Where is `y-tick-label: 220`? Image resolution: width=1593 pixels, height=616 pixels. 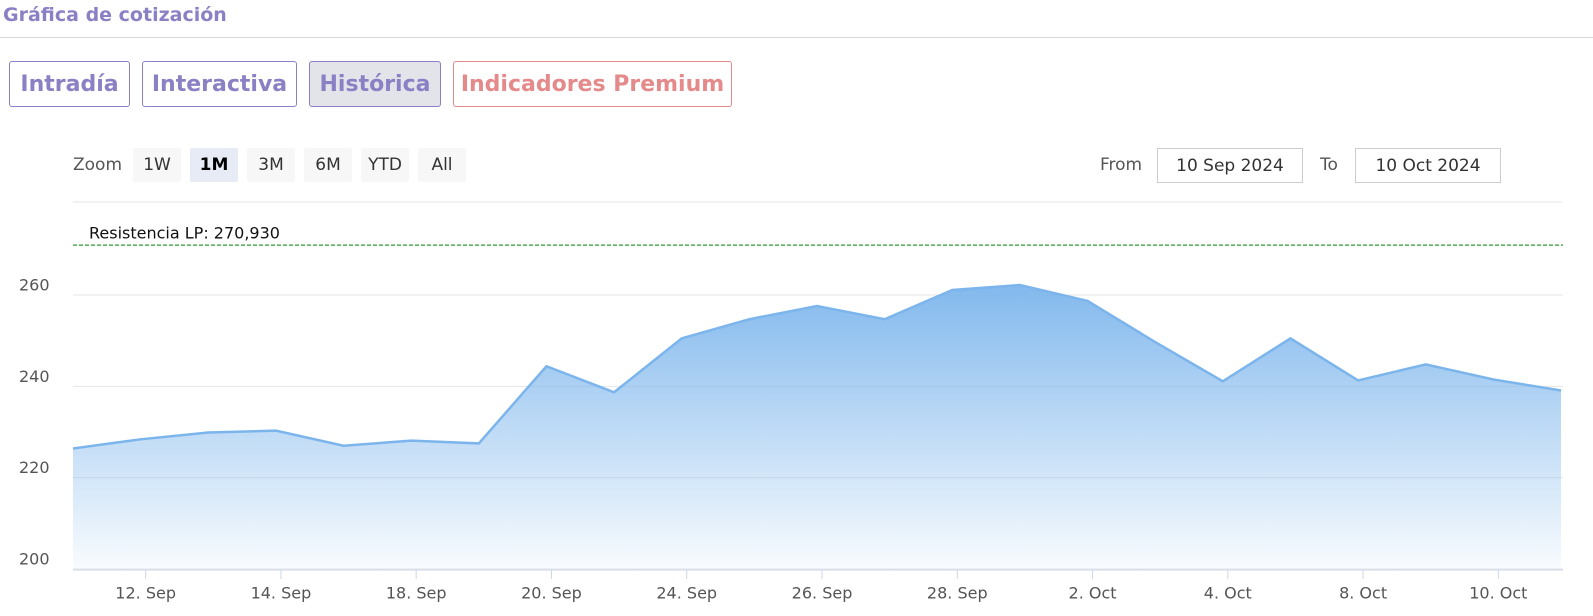 y-tick-label: 220 is located at coordinates (34, 467).